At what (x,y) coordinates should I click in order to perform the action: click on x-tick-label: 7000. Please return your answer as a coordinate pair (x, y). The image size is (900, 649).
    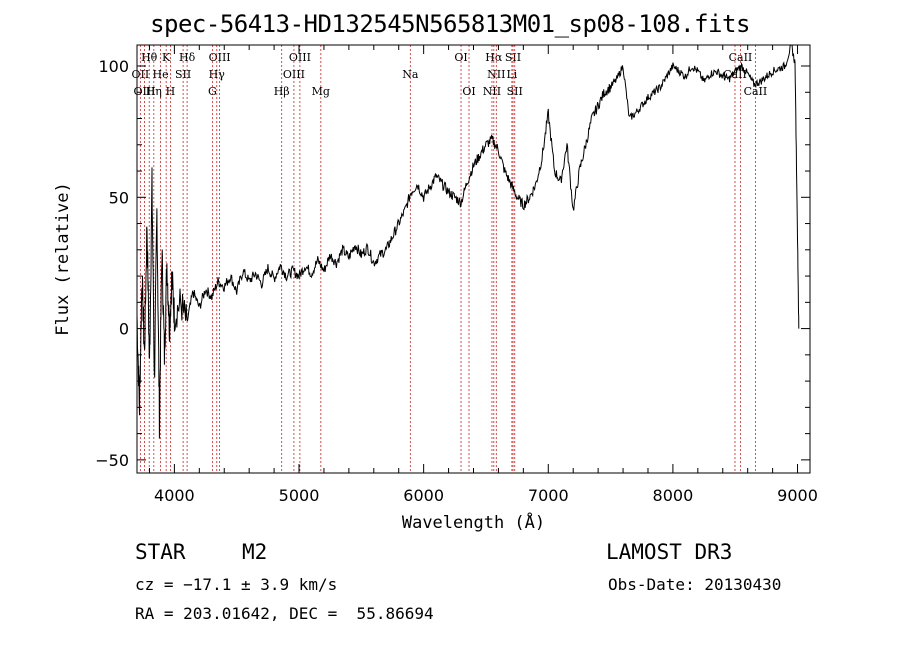
    Looking at the image, I should click on (548, 495).